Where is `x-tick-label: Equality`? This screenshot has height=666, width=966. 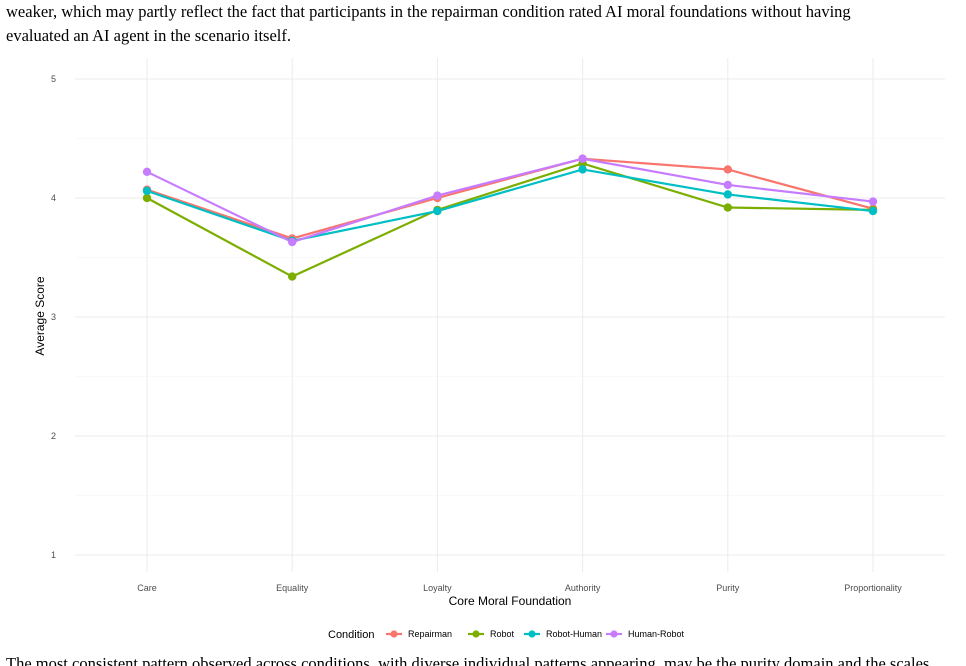 x-tick-label: Equality is located at coordinates (292, 588).